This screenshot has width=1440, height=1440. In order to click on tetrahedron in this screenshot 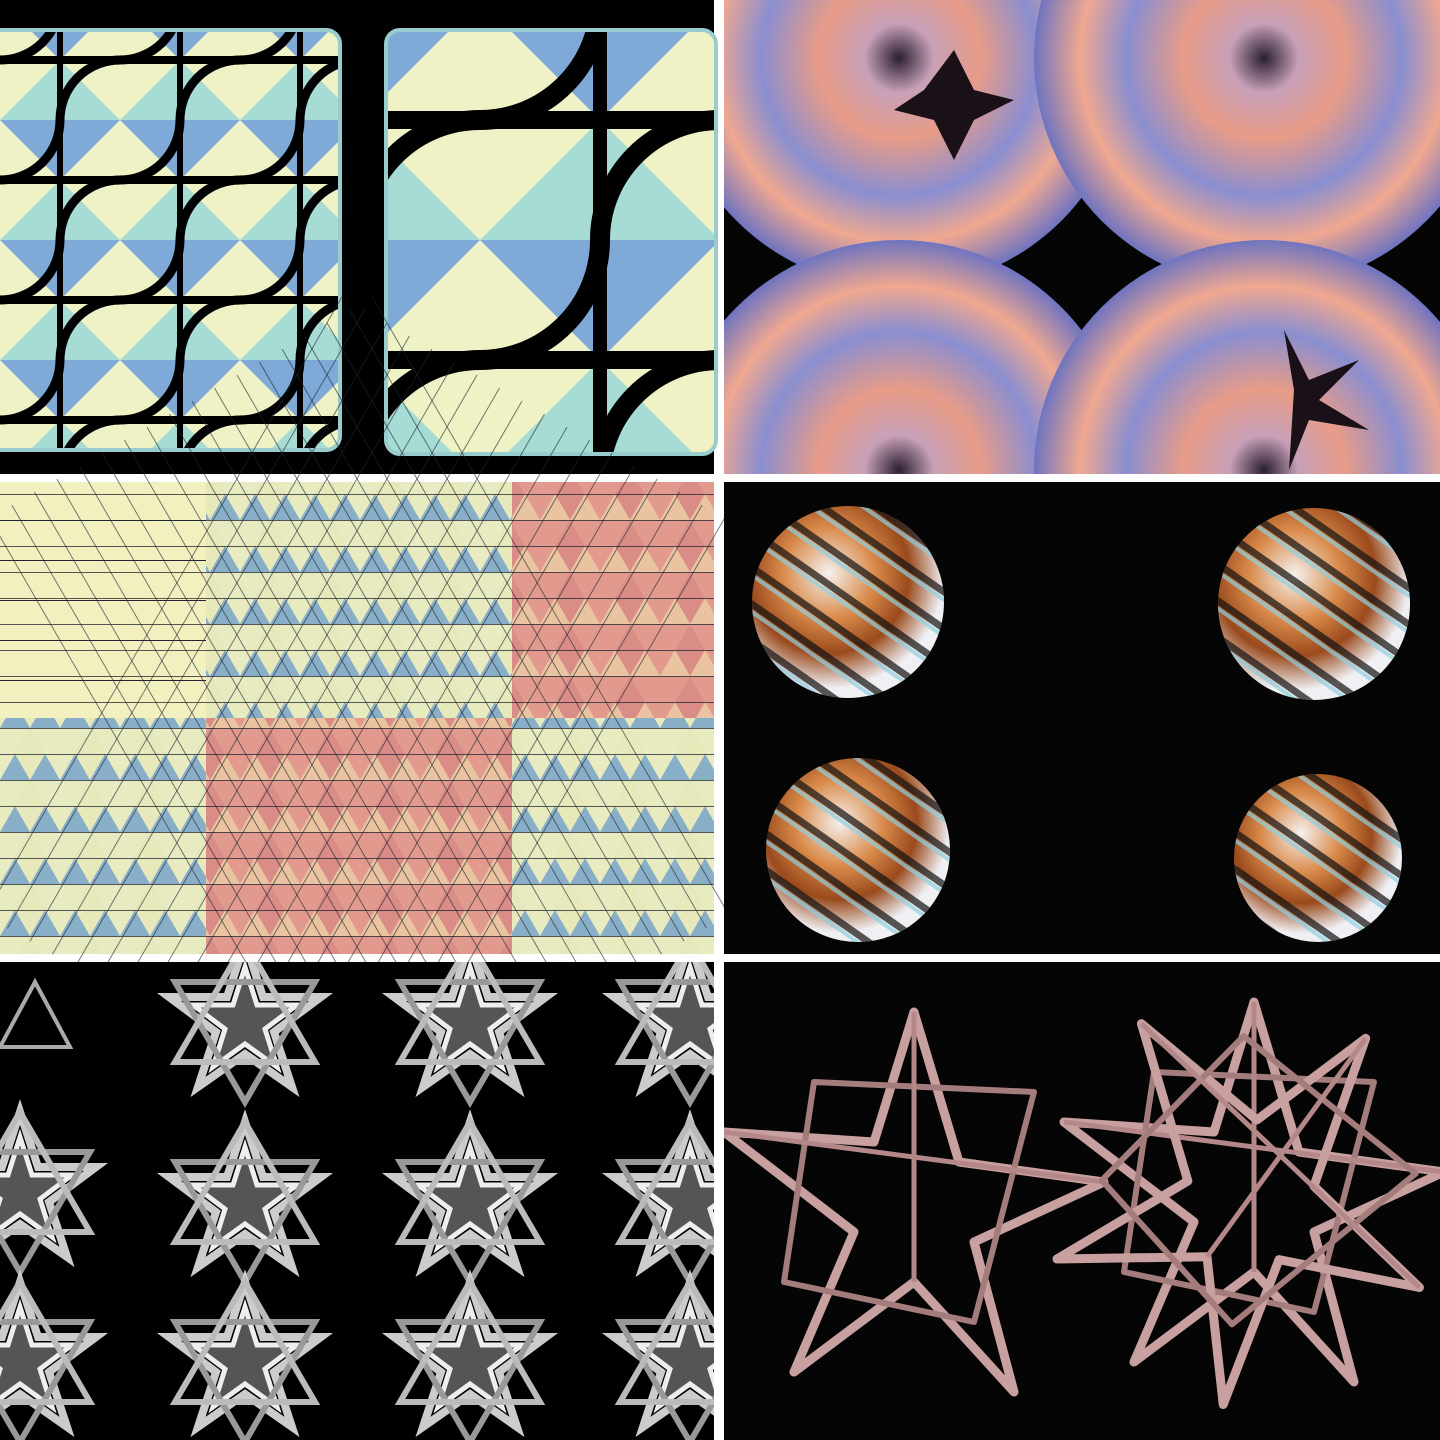, I will do `click(37, 1013)`.